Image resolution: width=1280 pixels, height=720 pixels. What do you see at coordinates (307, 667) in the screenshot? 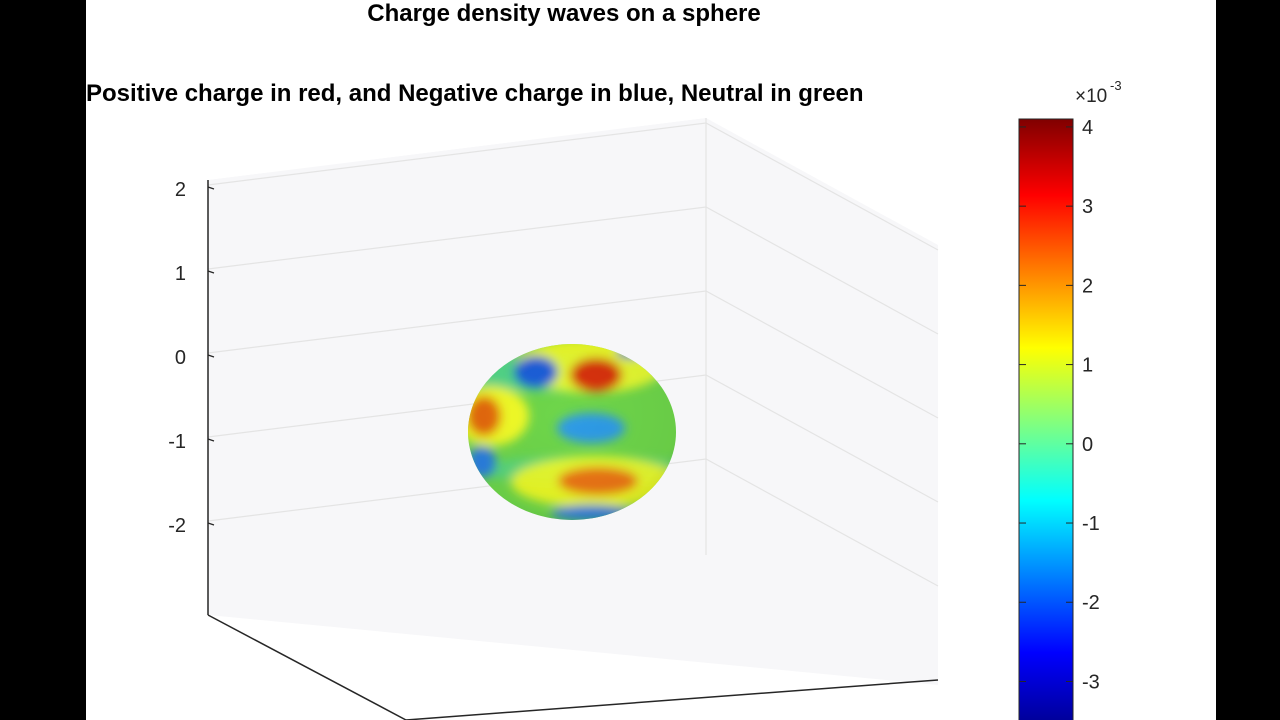
I see `x-axis-line` at bounding box center [307, 667].